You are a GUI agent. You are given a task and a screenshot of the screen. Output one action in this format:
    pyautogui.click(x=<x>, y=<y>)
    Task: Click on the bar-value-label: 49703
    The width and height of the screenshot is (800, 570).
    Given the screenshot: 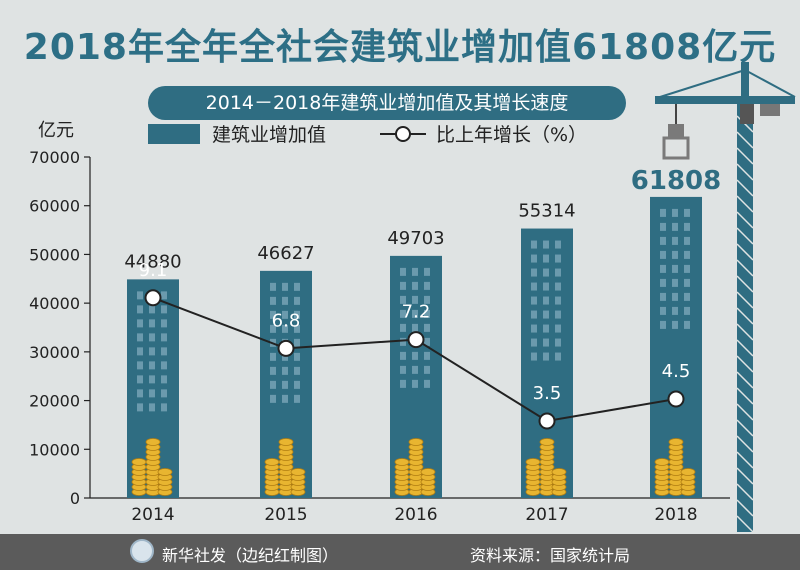 What is the action you would take?
    pyautogui.click(x=415, y=238)
    